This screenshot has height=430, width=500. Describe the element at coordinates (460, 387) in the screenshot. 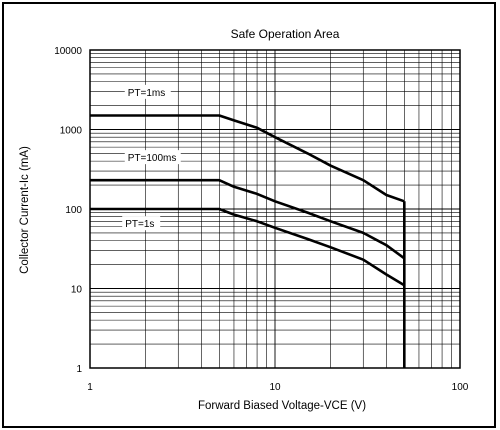

I see `x-tick-label: 100` at that location.